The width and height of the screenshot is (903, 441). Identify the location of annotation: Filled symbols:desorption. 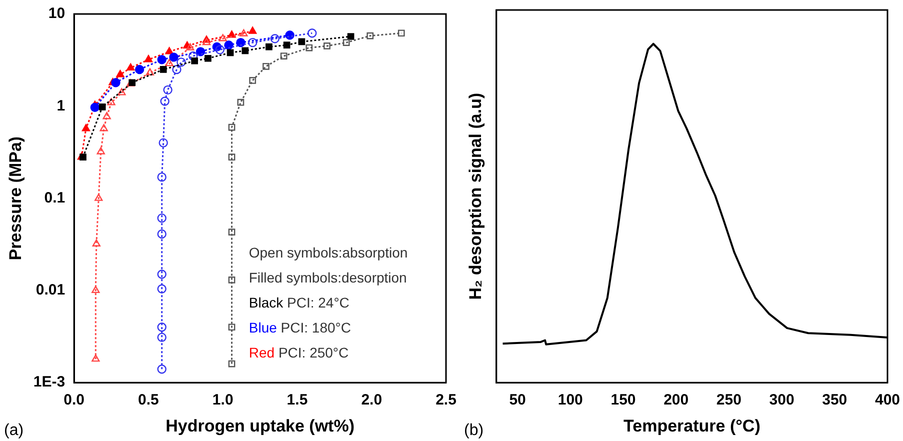
(327, 277).